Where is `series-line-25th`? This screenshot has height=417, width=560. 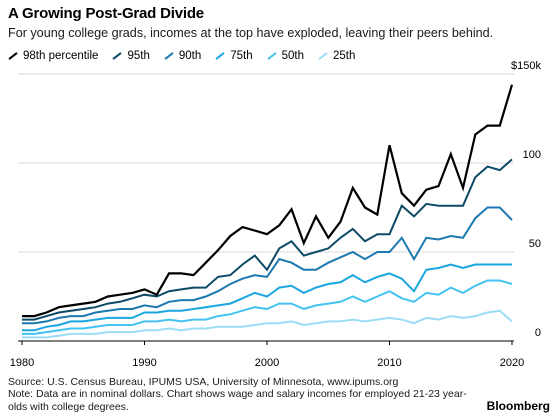 series-line-25th is located at coordinates (267, 324).